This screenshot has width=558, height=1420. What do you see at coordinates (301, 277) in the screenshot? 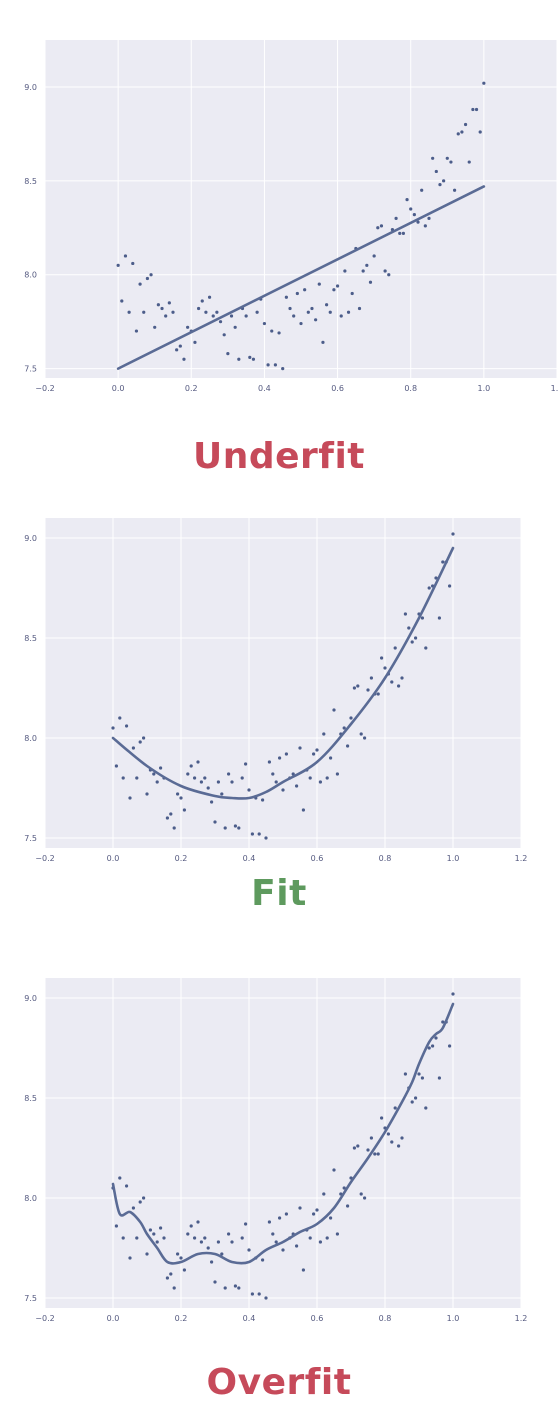
I see `fit-line` at bounding box center [301, 277].